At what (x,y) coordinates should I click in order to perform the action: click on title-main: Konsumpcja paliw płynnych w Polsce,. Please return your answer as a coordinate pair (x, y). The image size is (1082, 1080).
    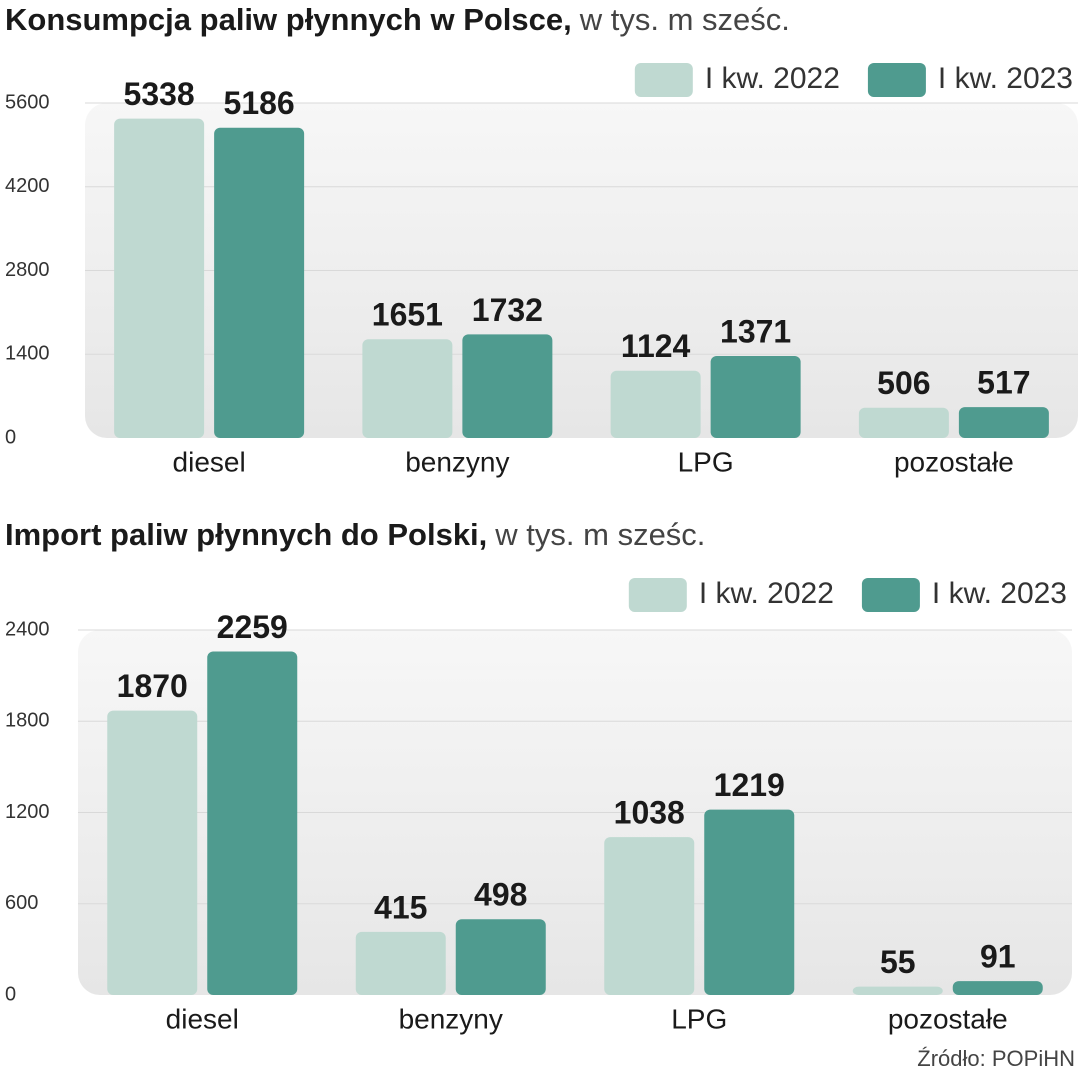
    Looking at the image, I should click on (288, 19).